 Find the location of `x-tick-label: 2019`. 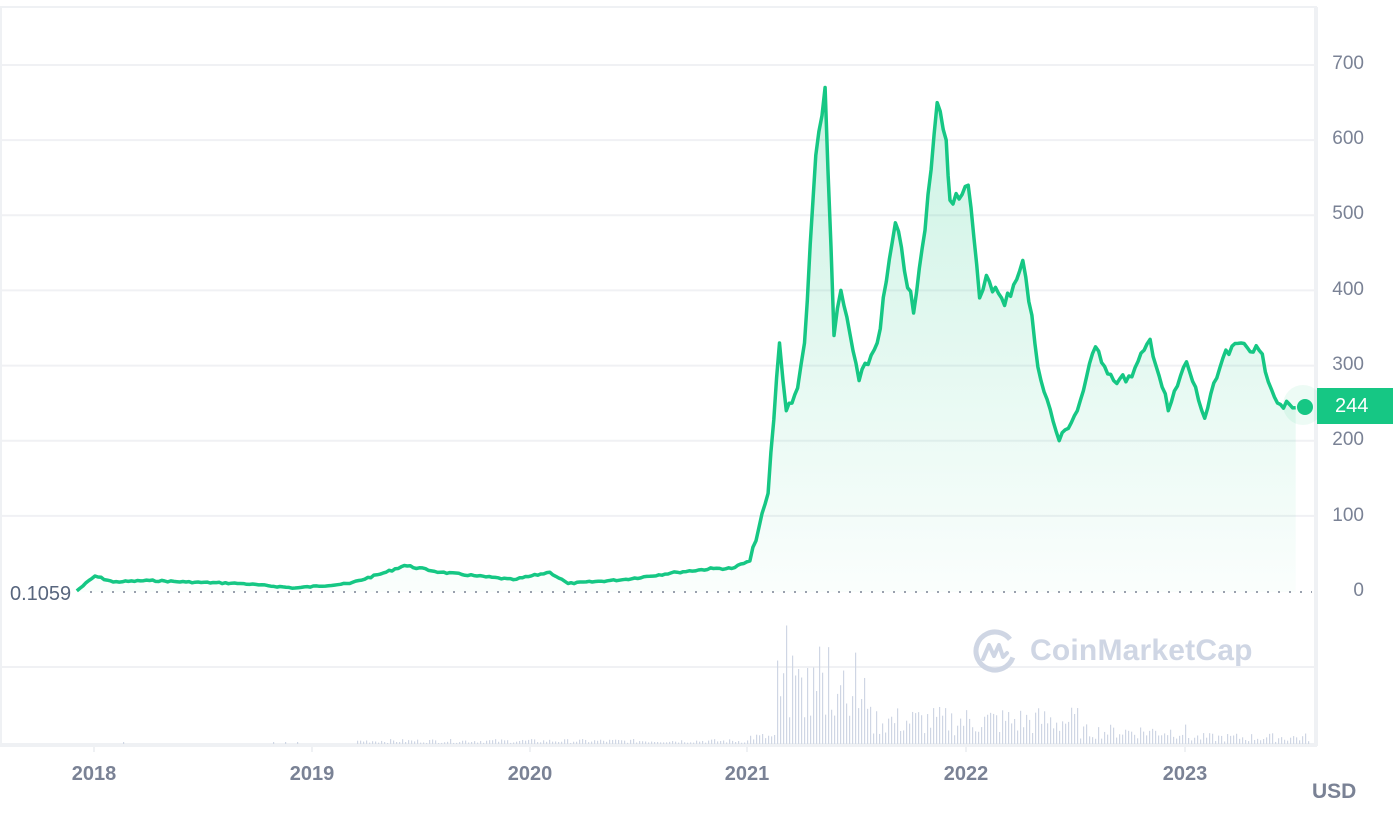

x-tick-label: 2019 is located at coordinates (312, 774).